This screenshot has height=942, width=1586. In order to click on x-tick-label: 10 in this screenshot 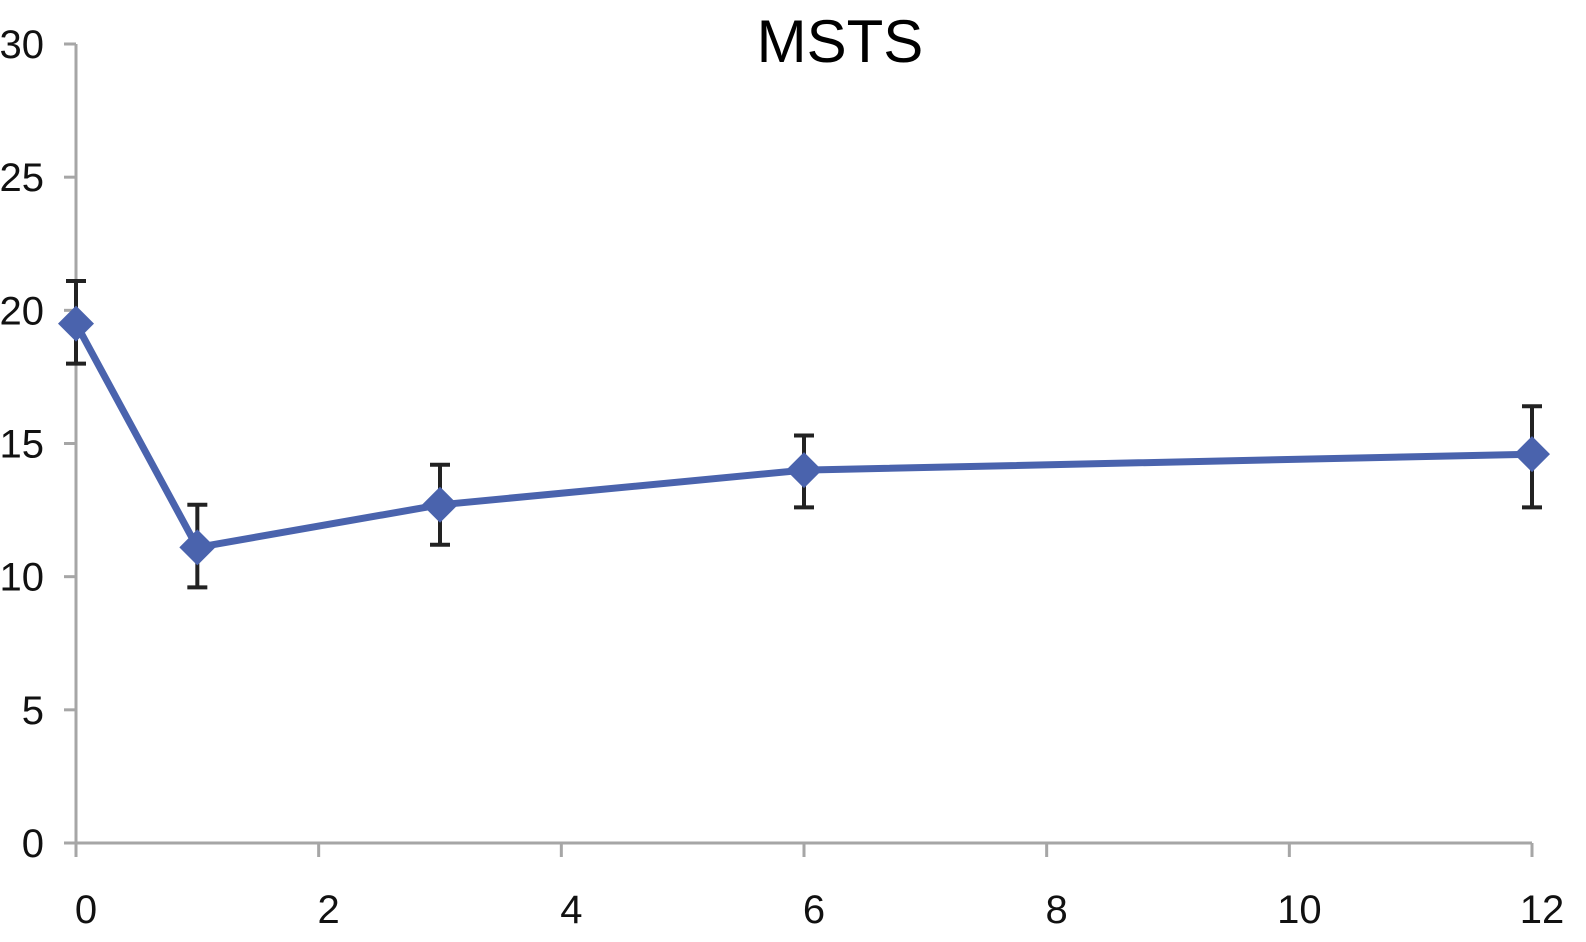, I will do `click(1299, 910)`.